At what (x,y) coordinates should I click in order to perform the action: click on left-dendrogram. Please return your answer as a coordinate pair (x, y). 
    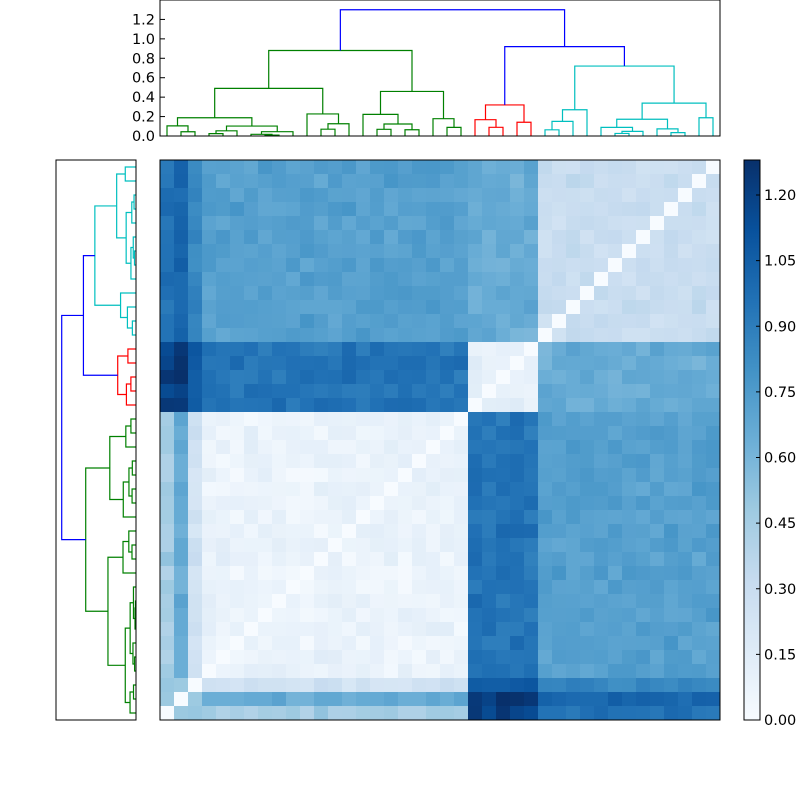
    Looking at the image, I should click on (99, 440).